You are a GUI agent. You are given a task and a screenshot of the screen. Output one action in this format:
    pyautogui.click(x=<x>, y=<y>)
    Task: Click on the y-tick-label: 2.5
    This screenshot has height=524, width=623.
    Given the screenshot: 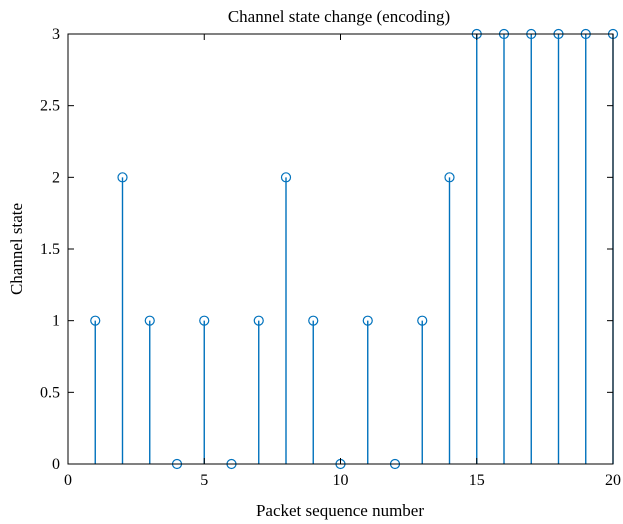 What is the action you would take?
    pyautogui.click(x=50, y=106)
    